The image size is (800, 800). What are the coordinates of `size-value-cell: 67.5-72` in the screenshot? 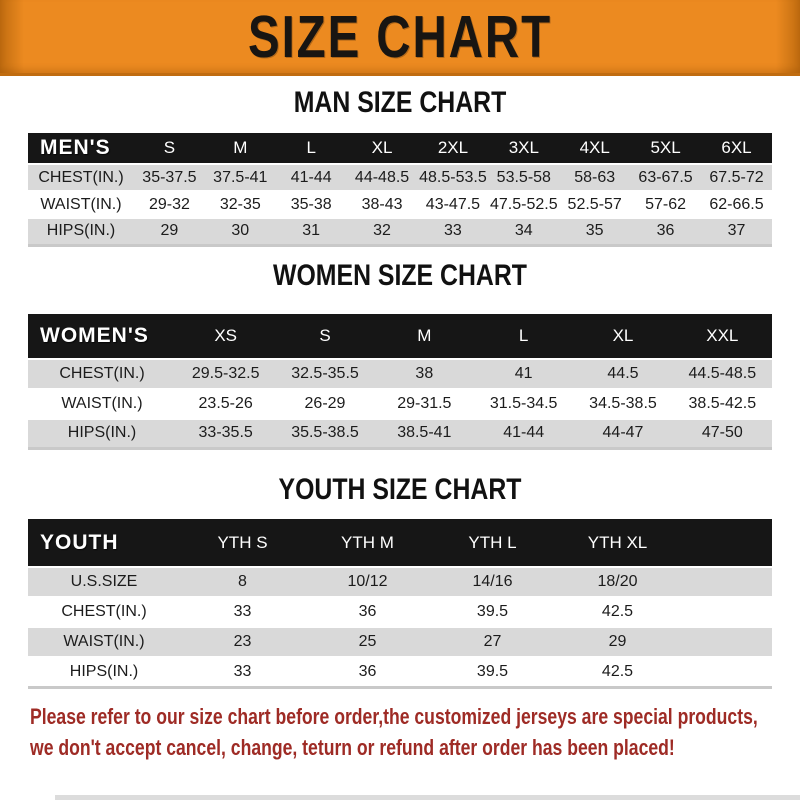 It's located at (736, 177).